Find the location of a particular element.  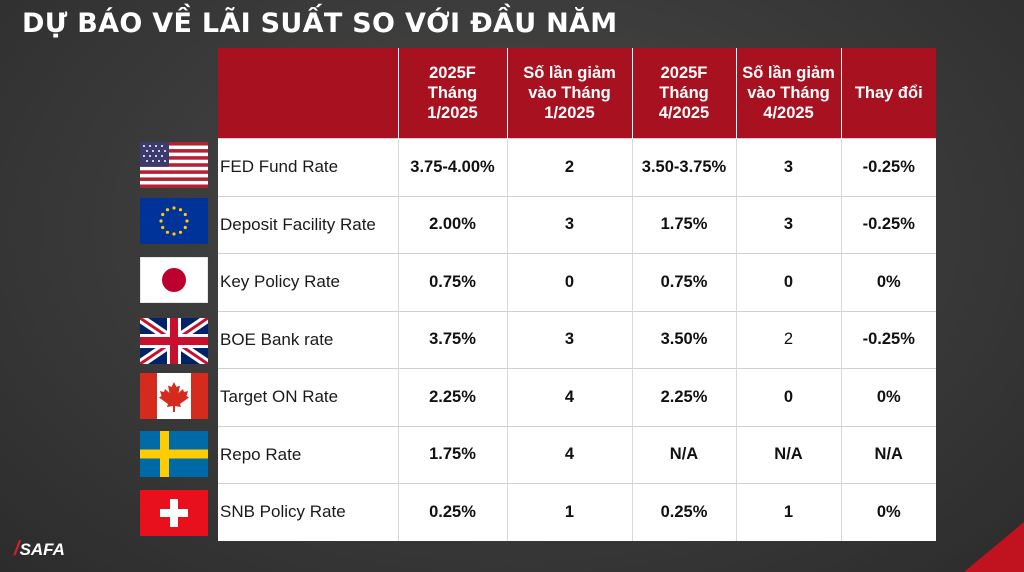

switzerland-flag-icon is located at coordinates (174, 513).